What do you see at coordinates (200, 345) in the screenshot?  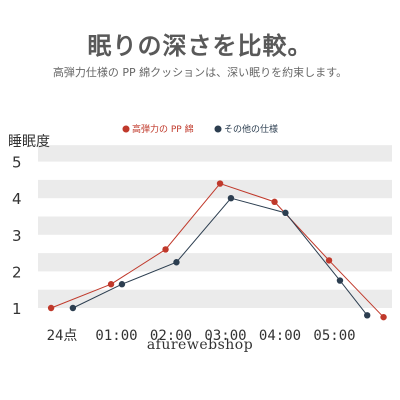 I see `watermark-text: afurewebshop` at bounding box center [200, 345].